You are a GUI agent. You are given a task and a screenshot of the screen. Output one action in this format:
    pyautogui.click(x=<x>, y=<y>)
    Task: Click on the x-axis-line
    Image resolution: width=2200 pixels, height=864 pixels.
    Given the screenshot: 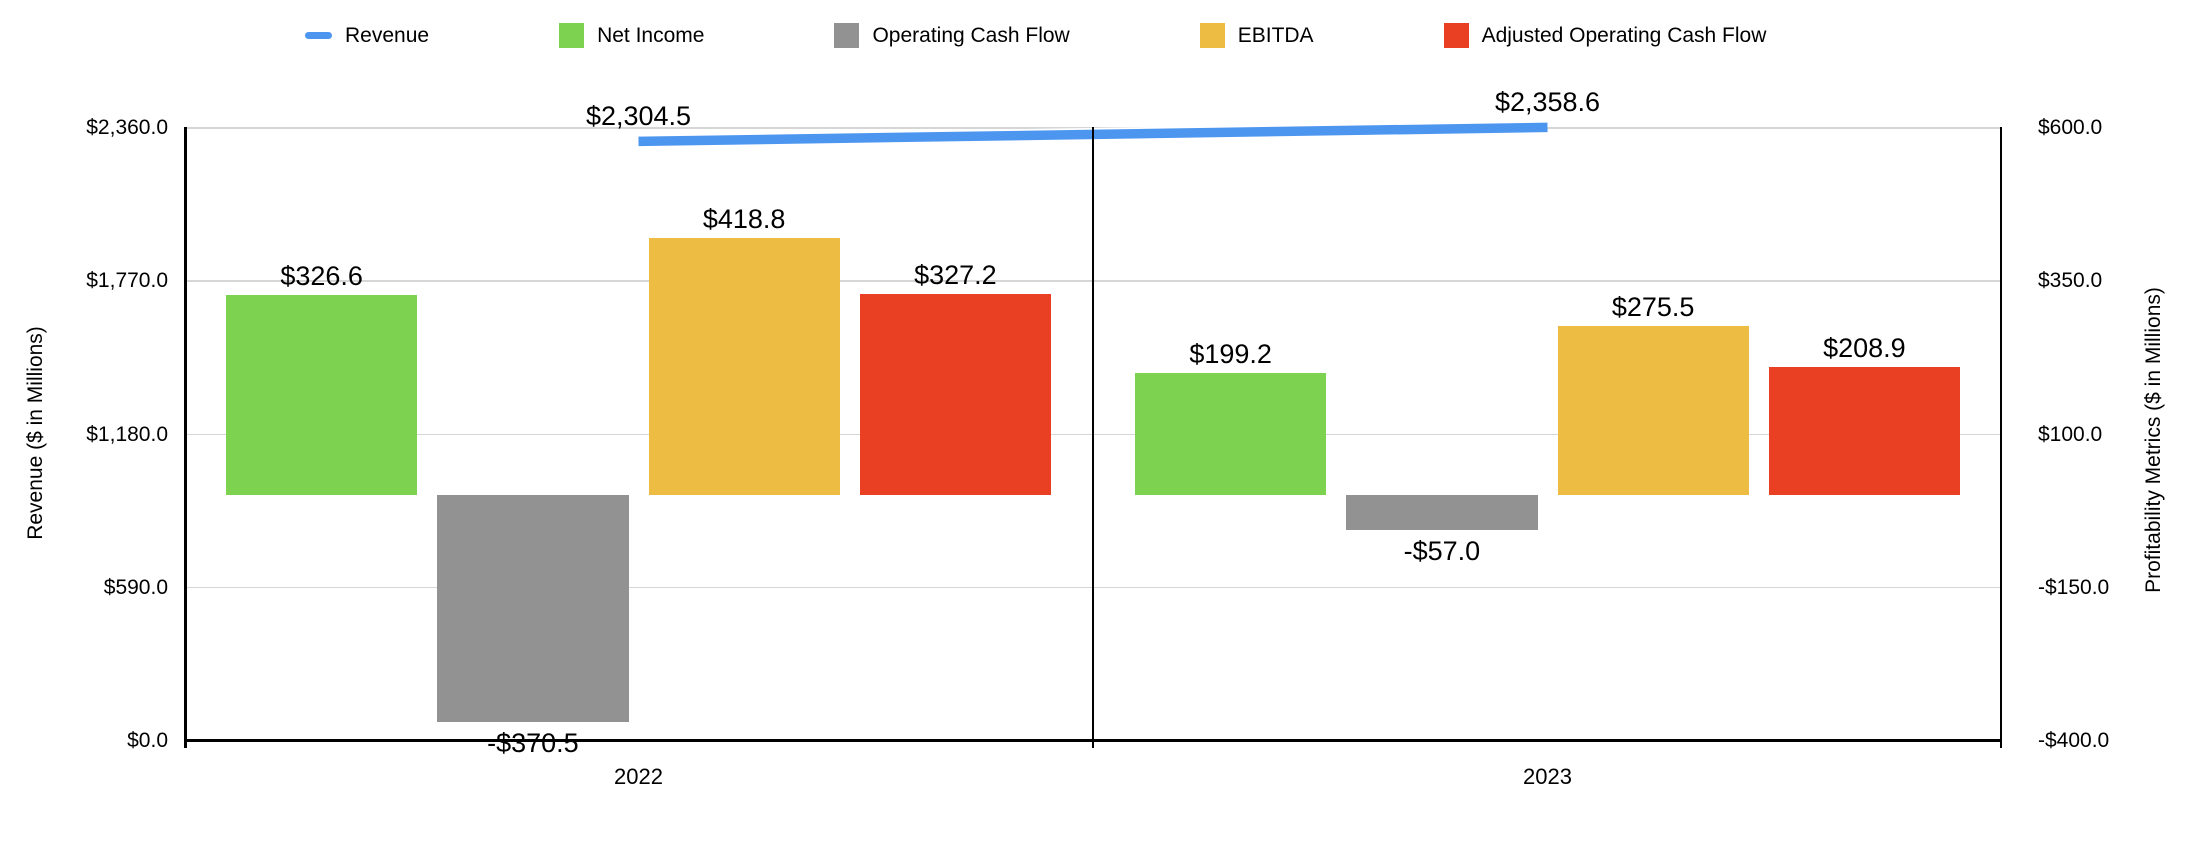 What is the action you would take?
    pyautogui.click(x=1093, y=740)
    